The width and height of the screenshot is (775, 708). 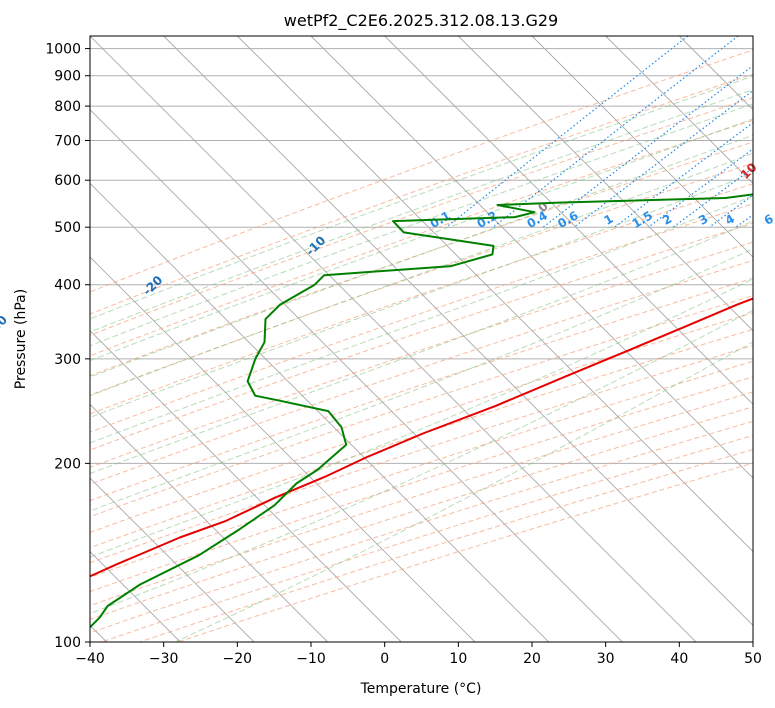 I want to click on y-tick-label: 1000, so click(x=63, y=50).